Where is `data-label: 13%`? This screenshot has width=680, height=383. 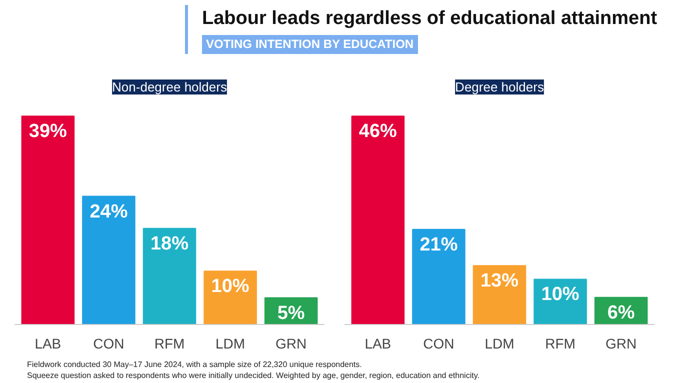
data-label: 13% is located at coordinates (499, 281).